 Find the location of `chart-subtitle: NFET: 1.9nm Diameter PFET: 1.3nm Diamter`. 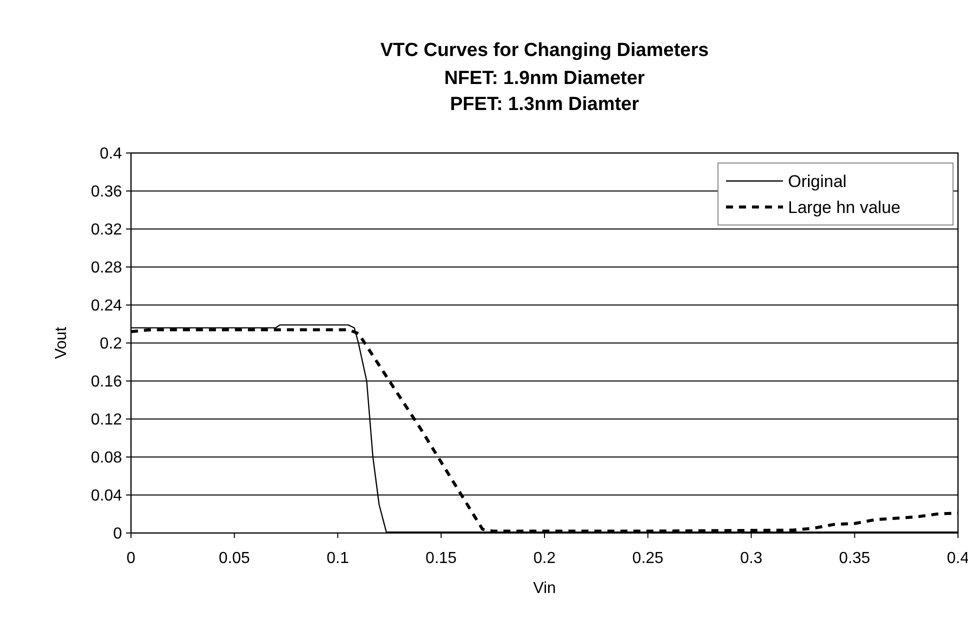

chart-subtitle: NFET: 1.9nm Diameter PFET: 1.3nm Diamter is located at coordinates (545, 91).